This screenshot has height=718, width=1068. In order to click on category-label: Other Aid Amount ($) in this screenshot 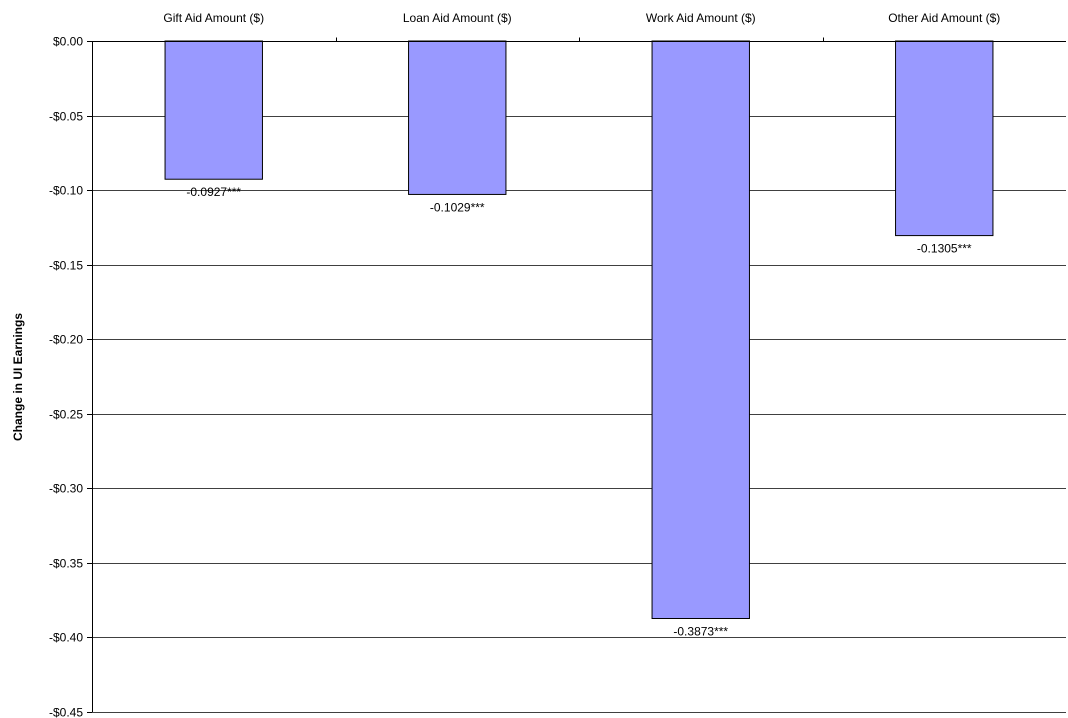, I will do `click(944, 18)`.